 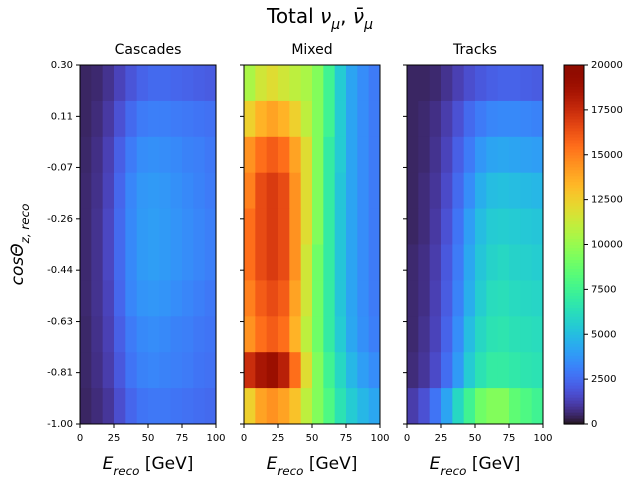 I want to click on x-axis-label-part: reco, so click(x=126, y=471).